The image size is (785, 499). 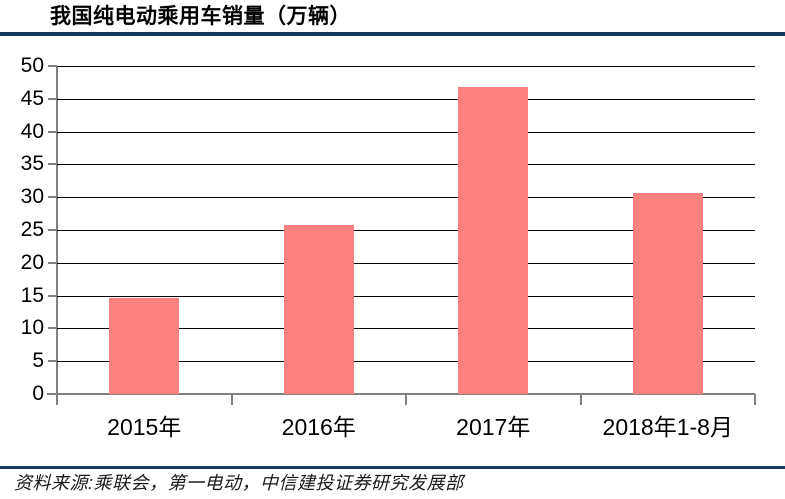 I want to click on y-axis-tick-label: 35, so click(x=32, y=164).